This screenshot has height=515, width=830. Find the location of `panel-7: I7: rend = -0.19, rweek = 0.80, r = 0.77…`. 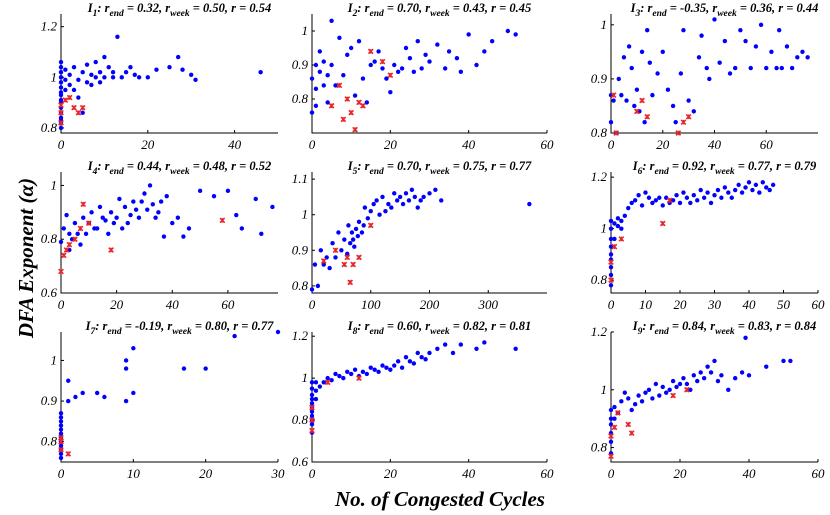

panel-7: I7: rend = -0.19, rweek = 0.80, r = 0.77… is located at coordinates (163, 400).